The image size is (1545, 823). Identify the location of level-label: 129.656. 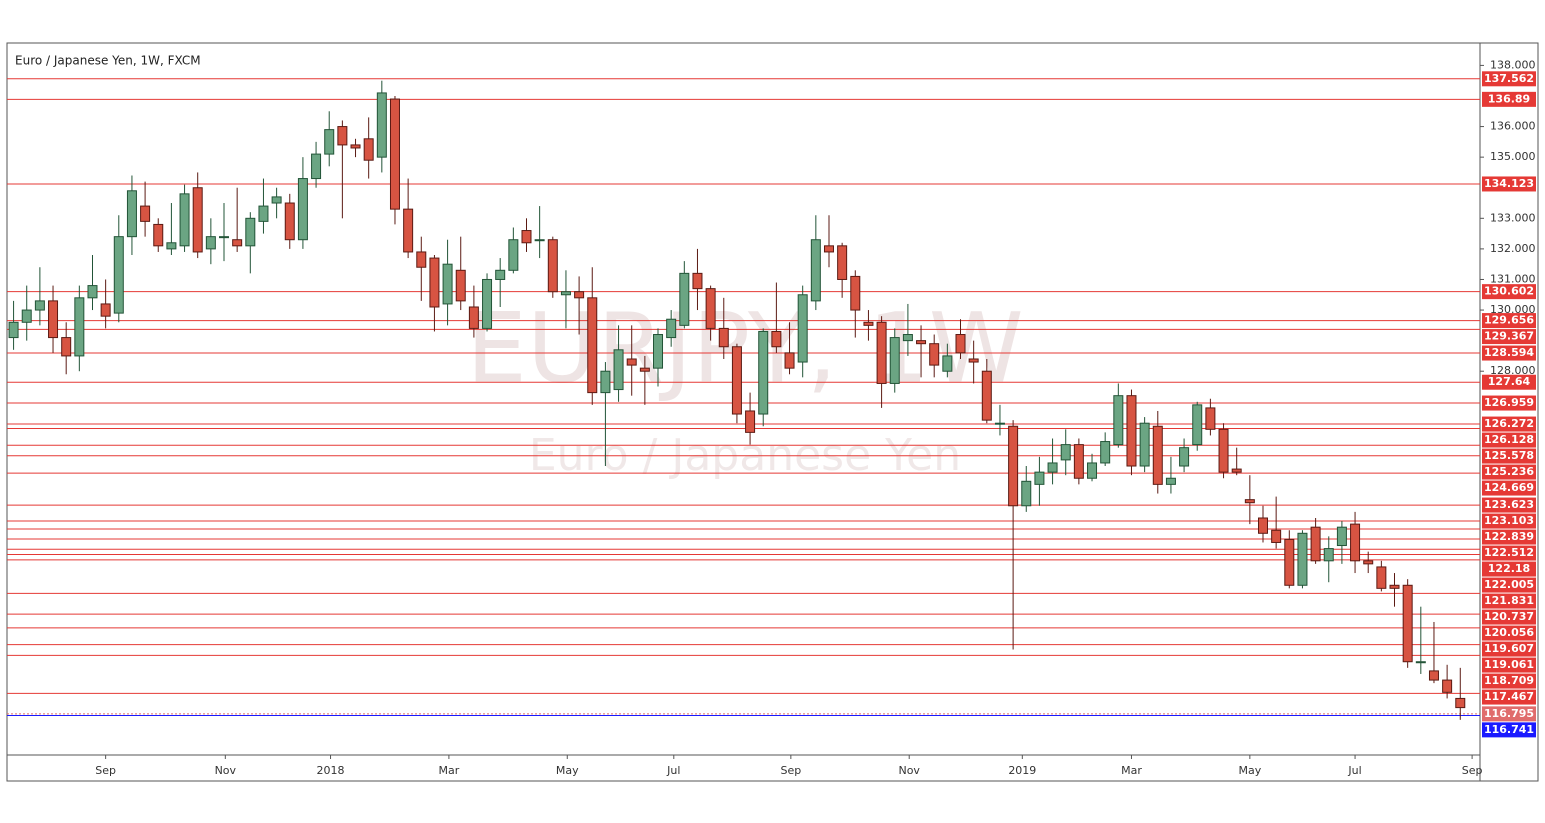
(1509, 320).